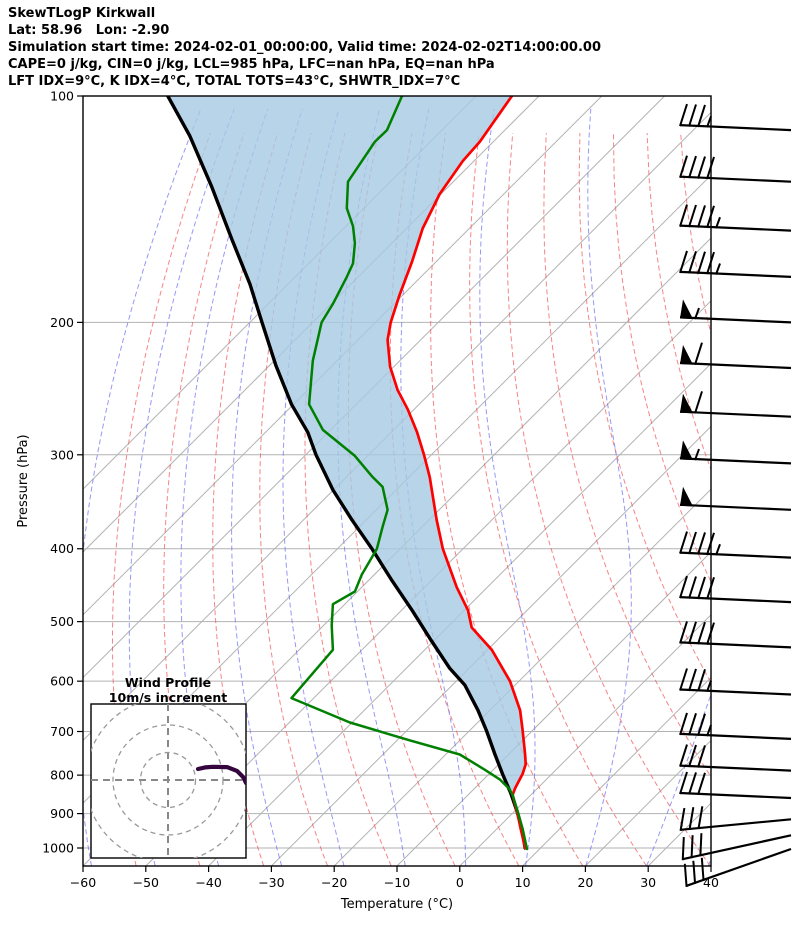 This screenshot has height=937, width=794. What do you see at coordinates (523, 882) in the screenshot?
I see `x-tick-label: 10` at bounding box center [523, 882].